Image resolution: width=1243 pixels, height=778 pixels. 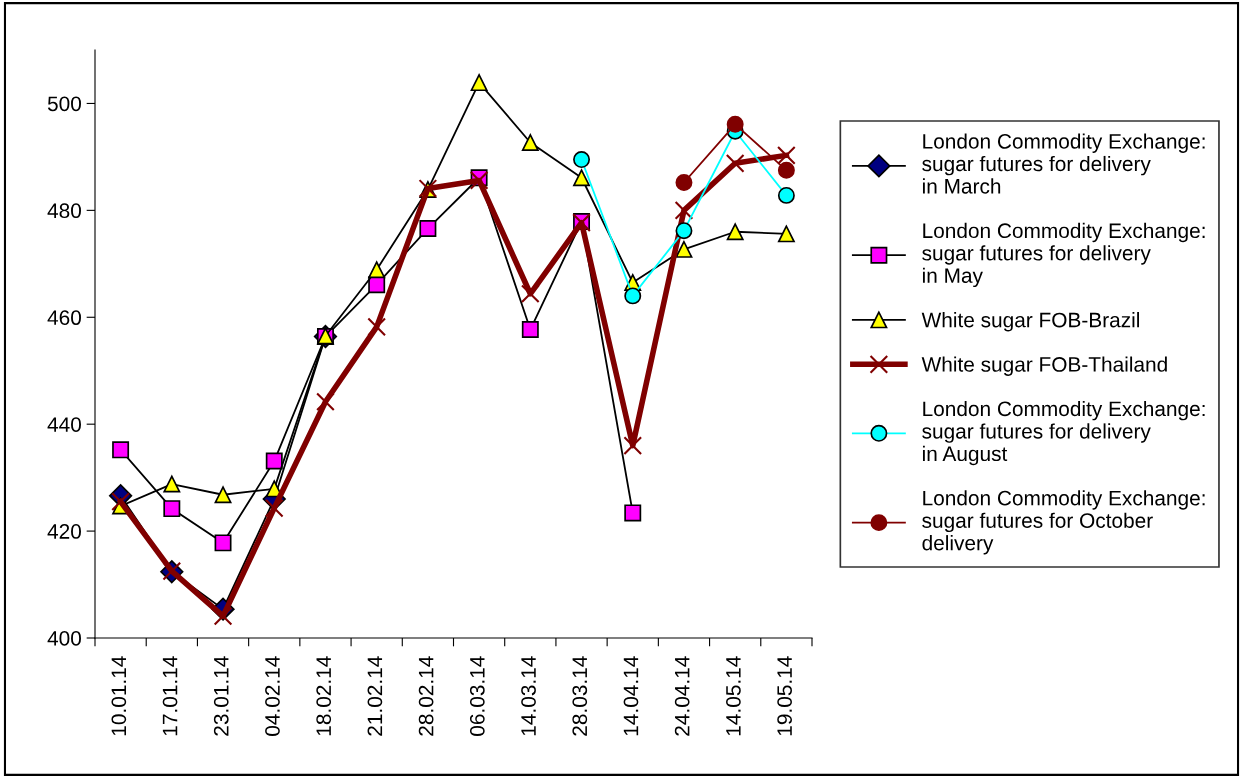 What do you see at coordinates (1030, 322) in the screenshot?
I see `legend-label: White sugar FOB-Brazil` at bounding box center [1030, 322].